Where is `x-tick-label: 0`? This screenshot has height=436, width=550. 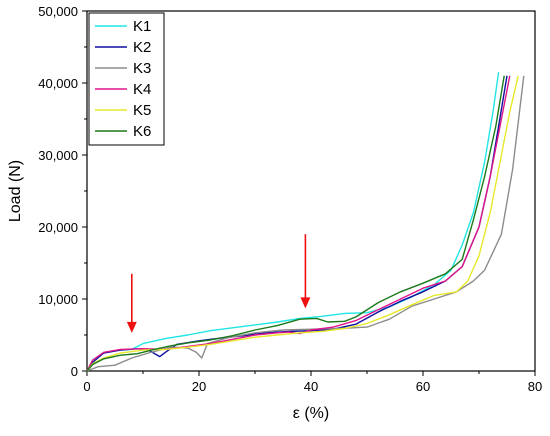 x-tick-label: 0 is located at coordinates (86, 386).